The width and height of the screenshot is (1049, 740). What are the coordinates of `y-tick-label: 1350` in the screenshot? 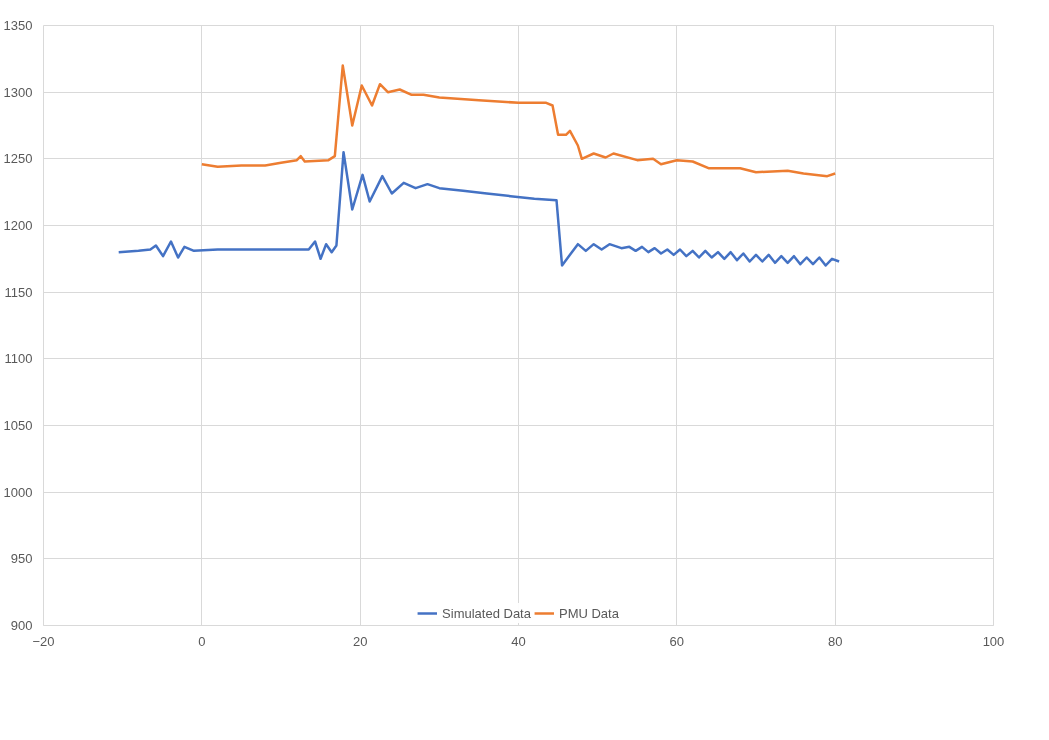 It's located at (18, 25).